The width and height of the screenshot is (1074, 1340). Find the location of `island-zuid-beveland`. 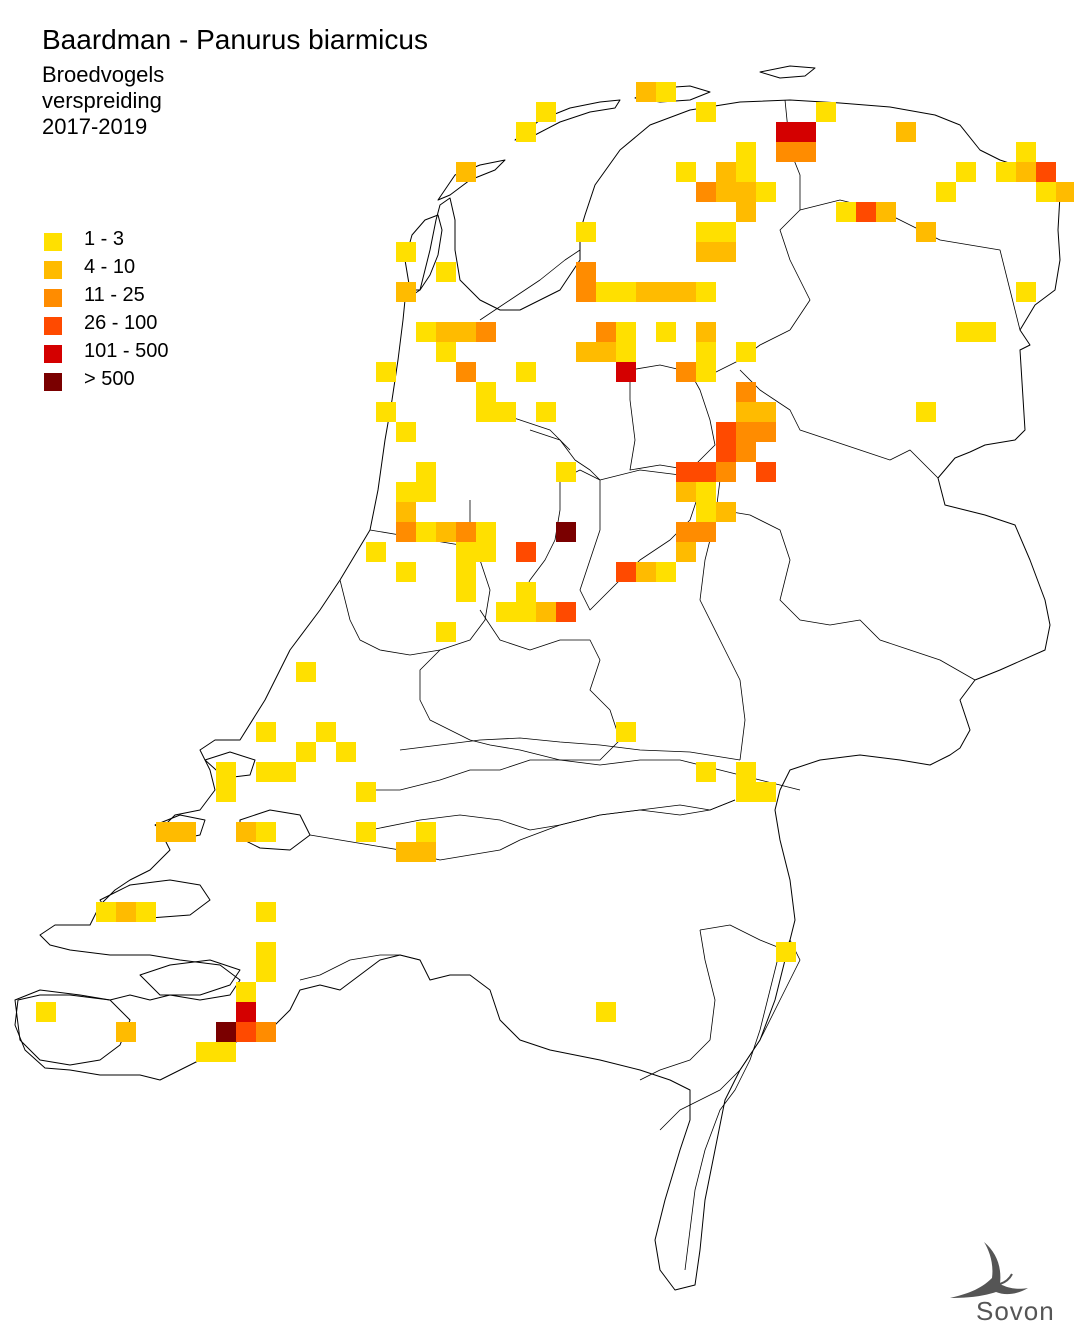

island-zuid-beveland is located at coordinates (190, 977).